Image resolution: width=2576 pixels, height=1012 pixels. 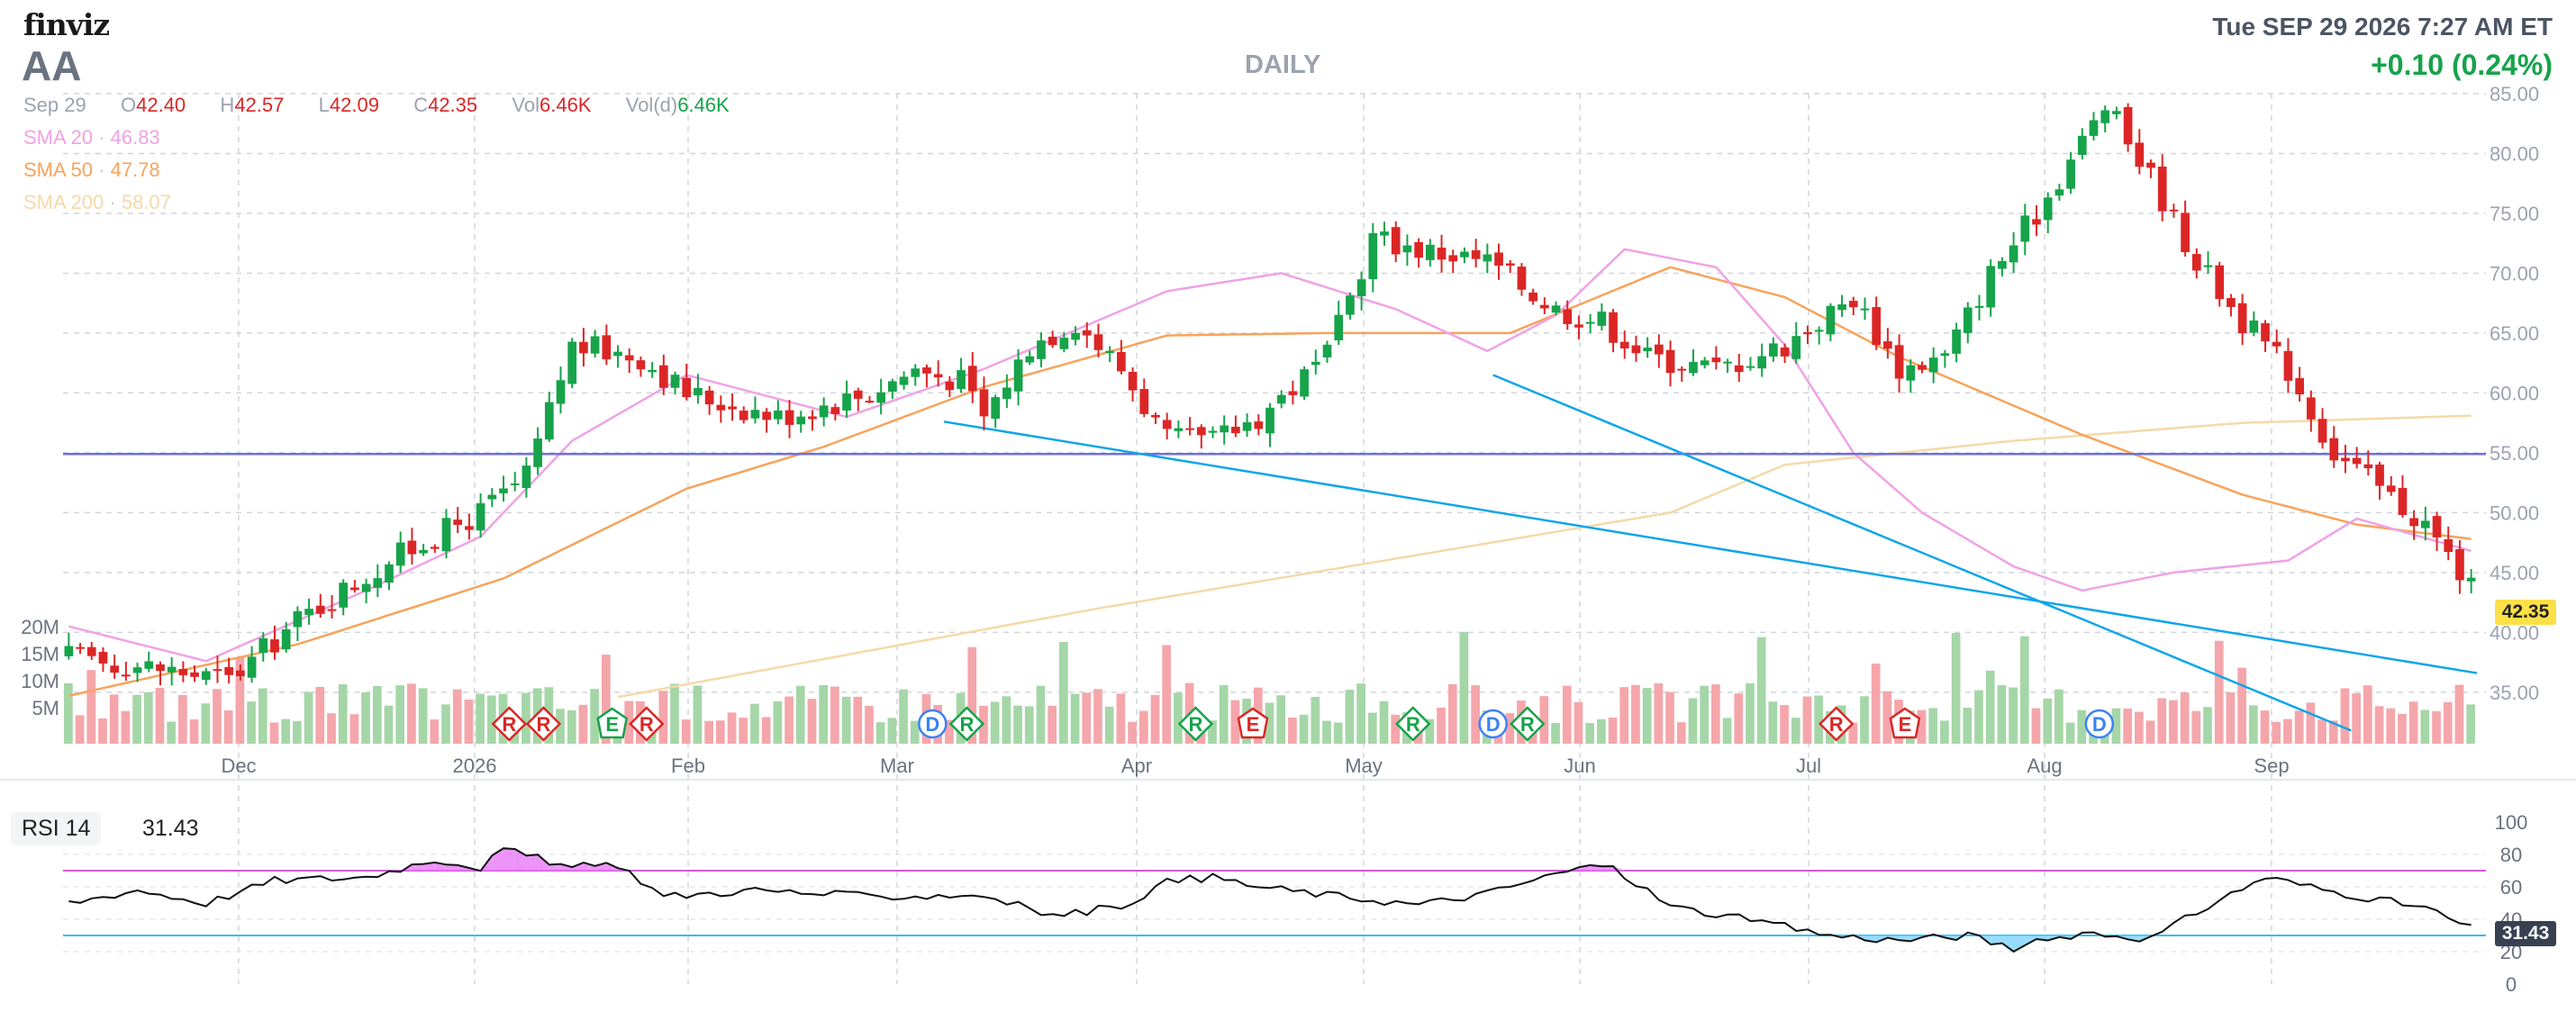 I want to click on date-time: Tue SEP 29 2026 7:27 AM ET, so click(x=2382, y=27).